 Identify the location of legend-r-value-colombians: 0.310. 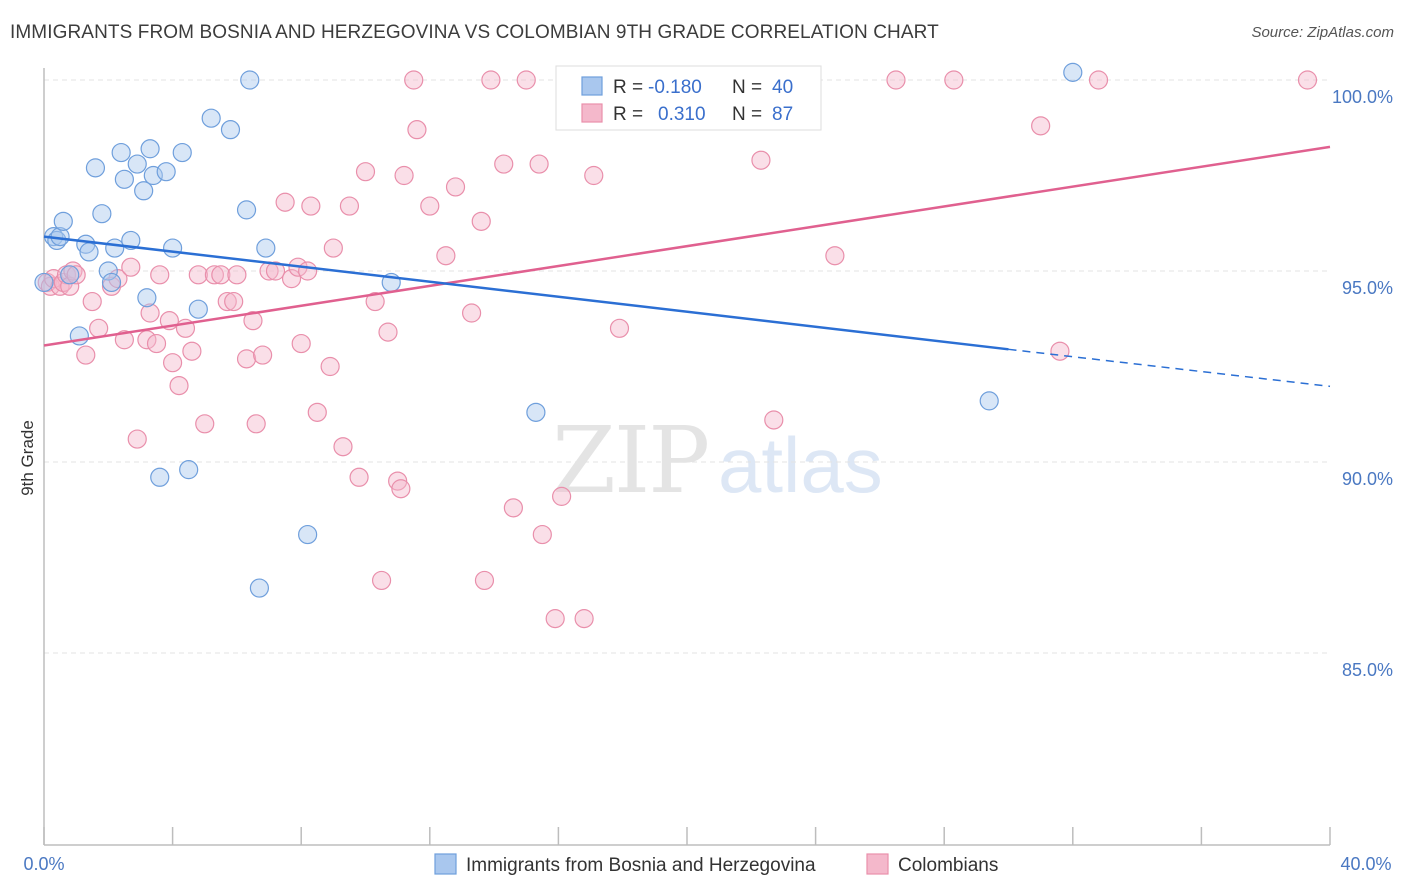
(682, 114).